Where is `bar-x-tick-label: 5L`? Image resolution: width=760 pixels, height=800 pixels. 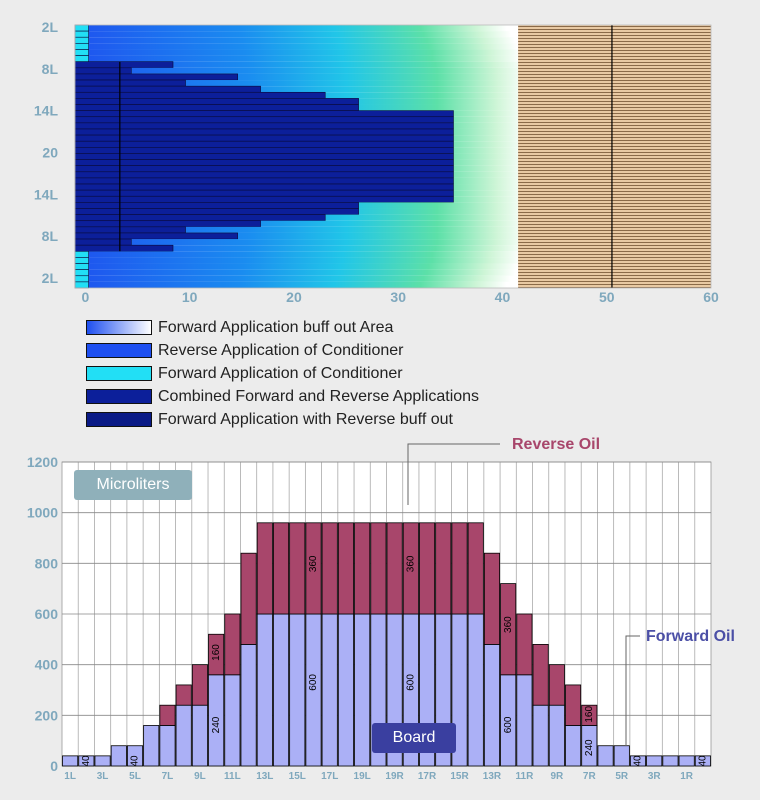 bar-x-tick-label: 5L is located at coordinates (135, 776).